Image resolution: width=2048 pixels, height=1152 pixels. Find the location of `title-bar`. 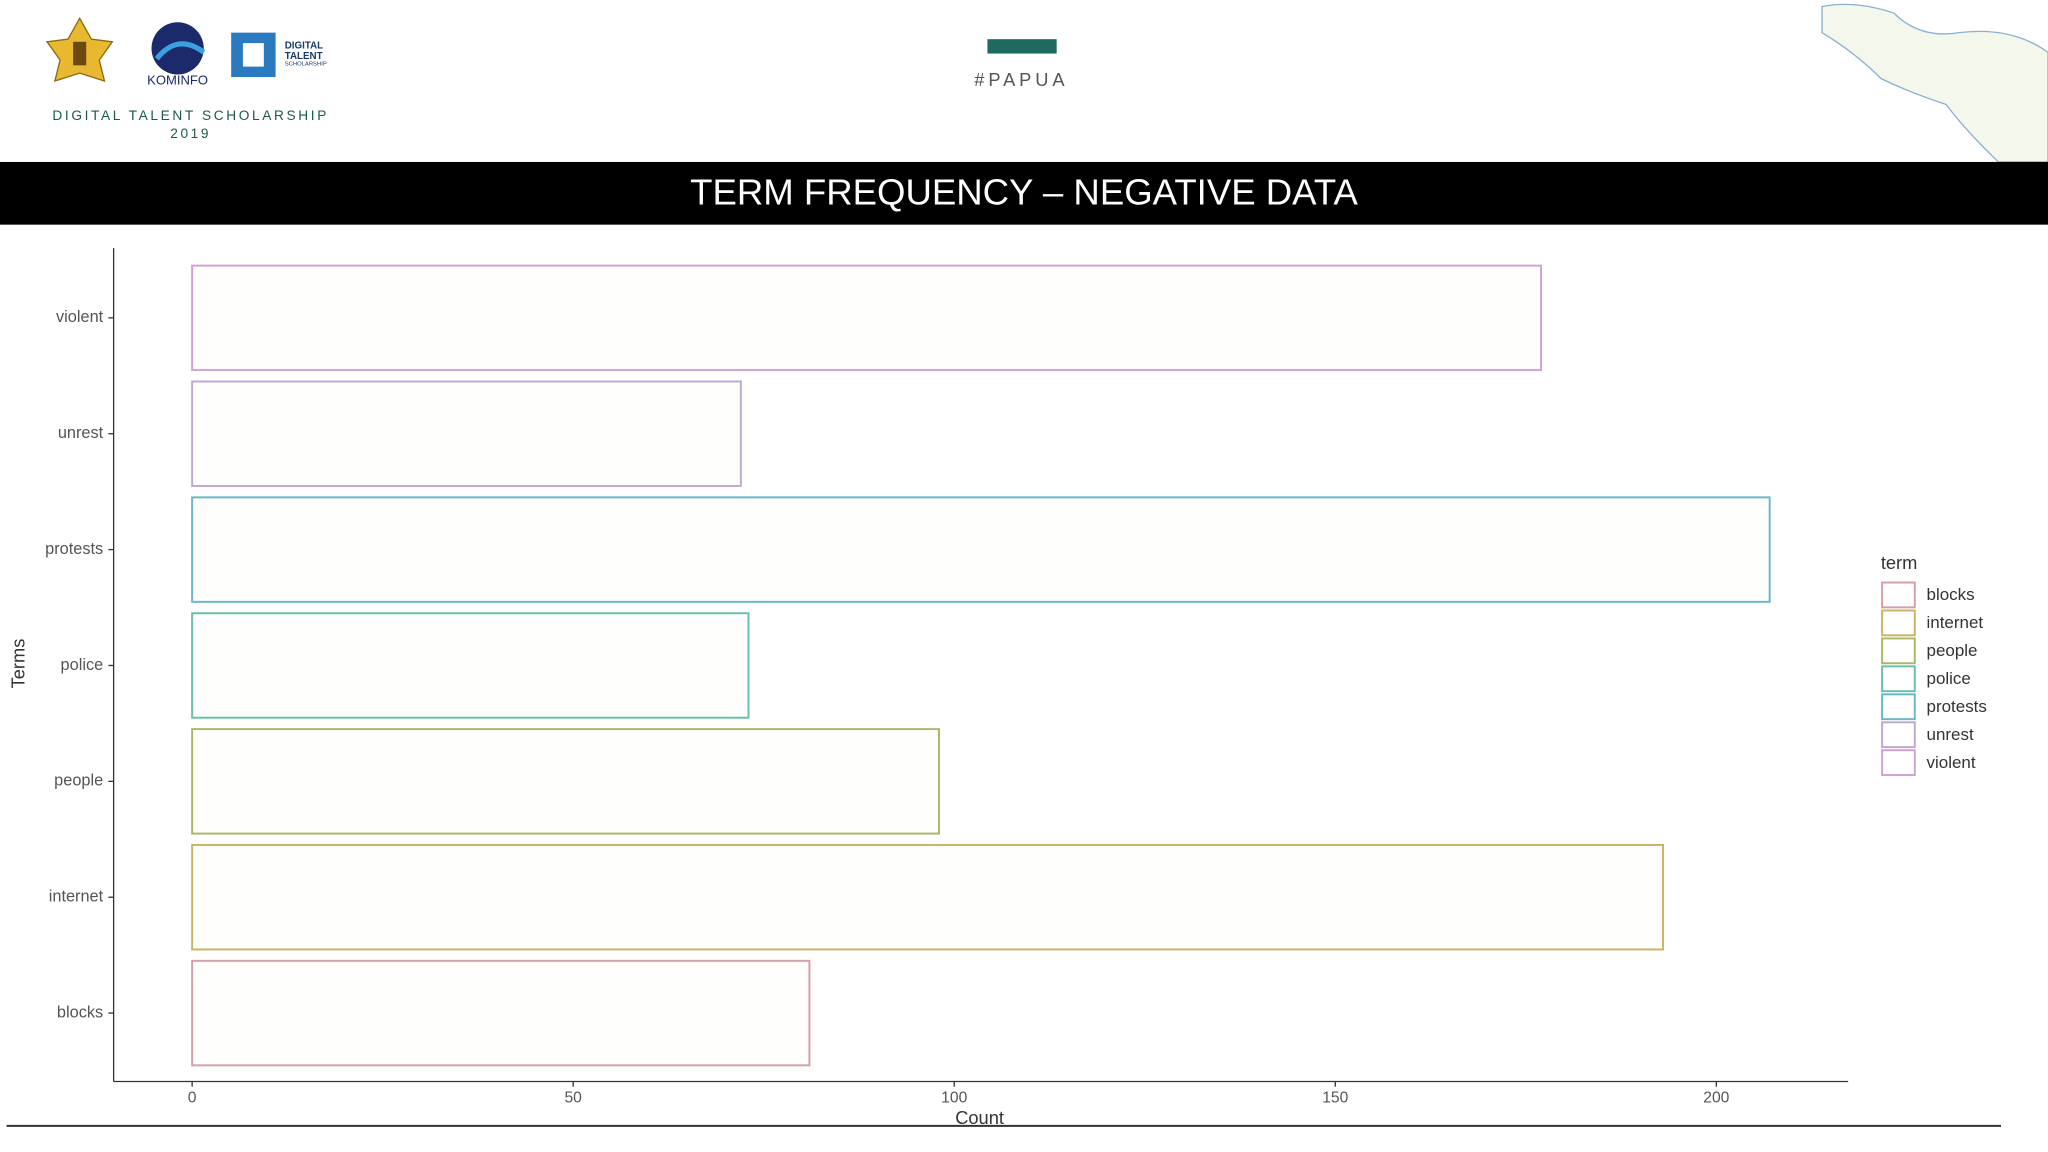

title-bar is located at coordinates (1024, 193).